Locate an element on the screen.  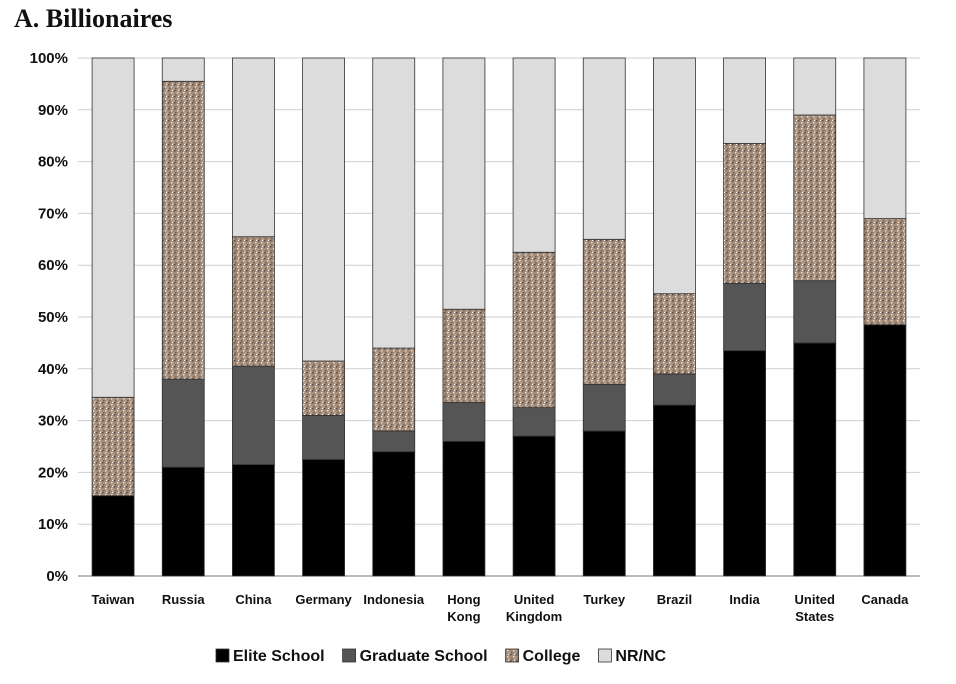
y-axis: 0% 10% 20% 30% 40% 50% 60% 70% 80% 90% 100% is located at coordinates (49, 317).